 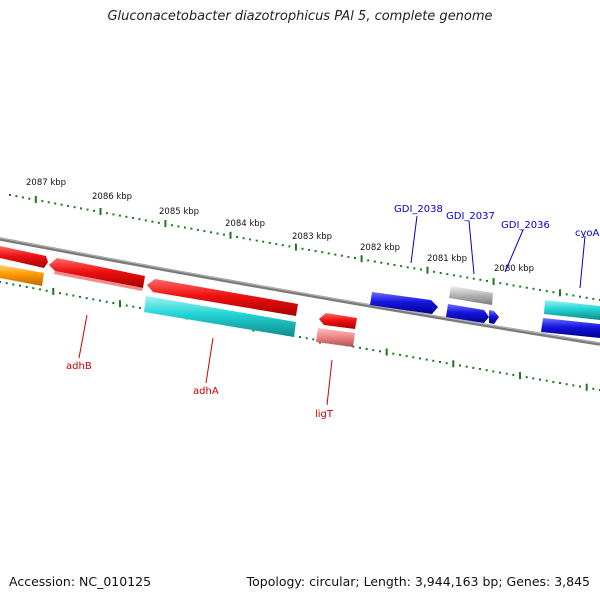 I want to click on gene-box-ligT-pink, so click(x=335, y=337).